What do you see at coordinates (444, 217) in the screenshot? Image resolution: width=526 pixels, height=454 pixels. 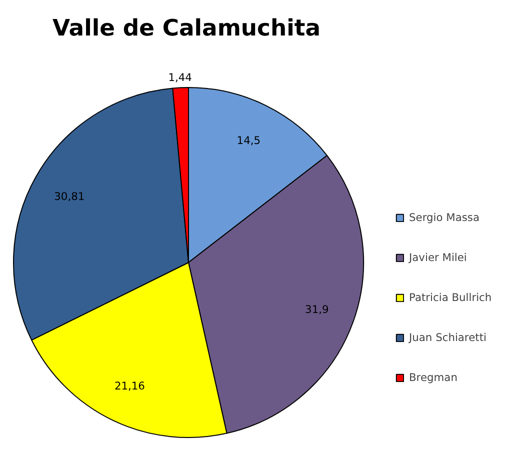 I see `legend-label: Sergio Massa` at bounding box center [444, 217].